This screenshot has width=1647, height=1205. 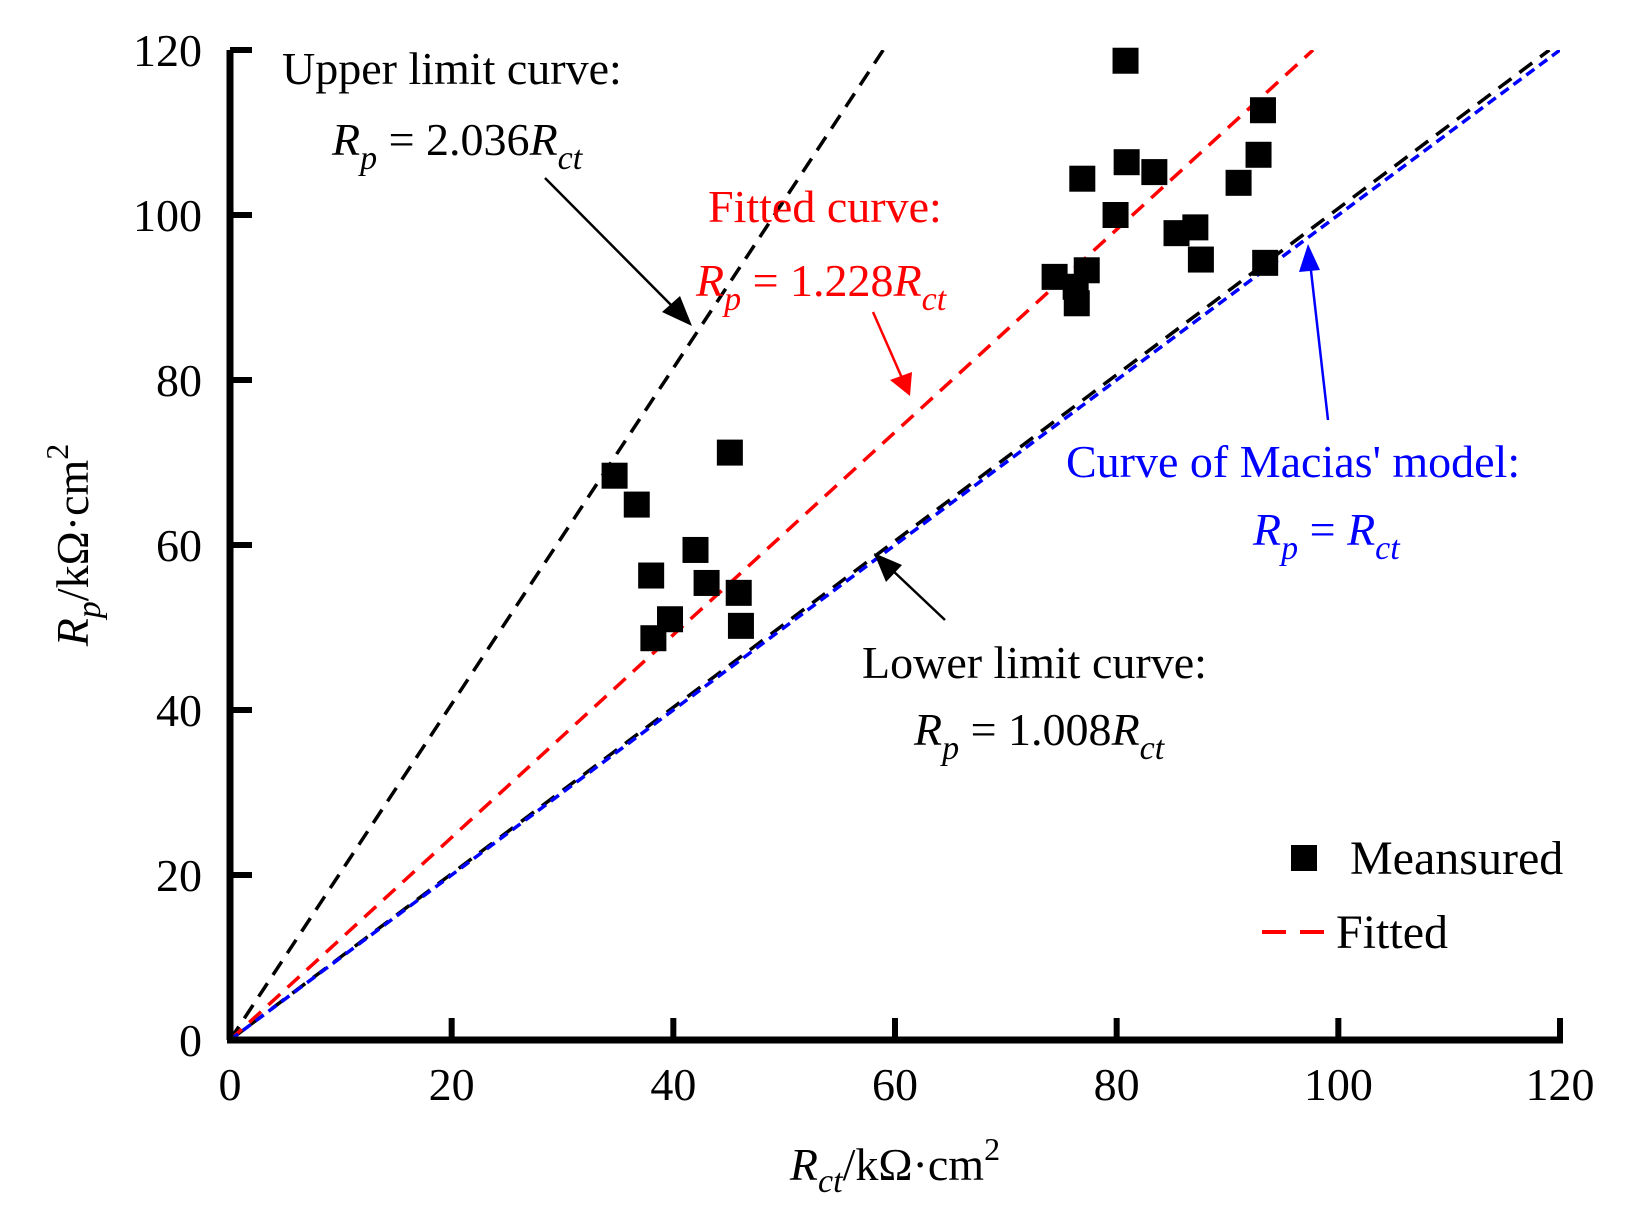 I want to click on legend-label-measured: Meansured, so click(x=1456, y=858).